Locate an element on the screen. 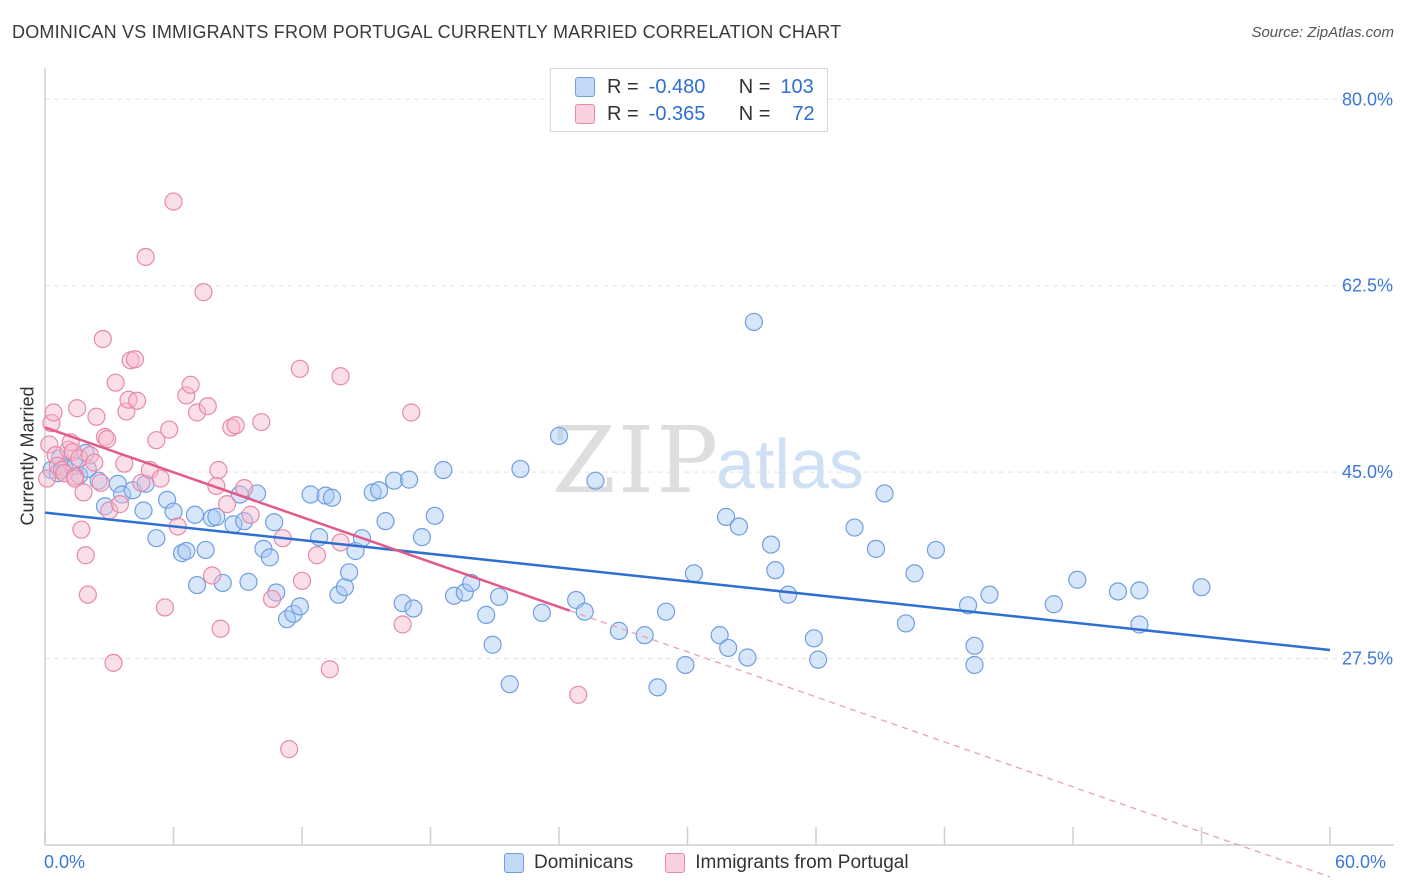  y-tick-label: 62.5% is located at coordinates (1367, 286).